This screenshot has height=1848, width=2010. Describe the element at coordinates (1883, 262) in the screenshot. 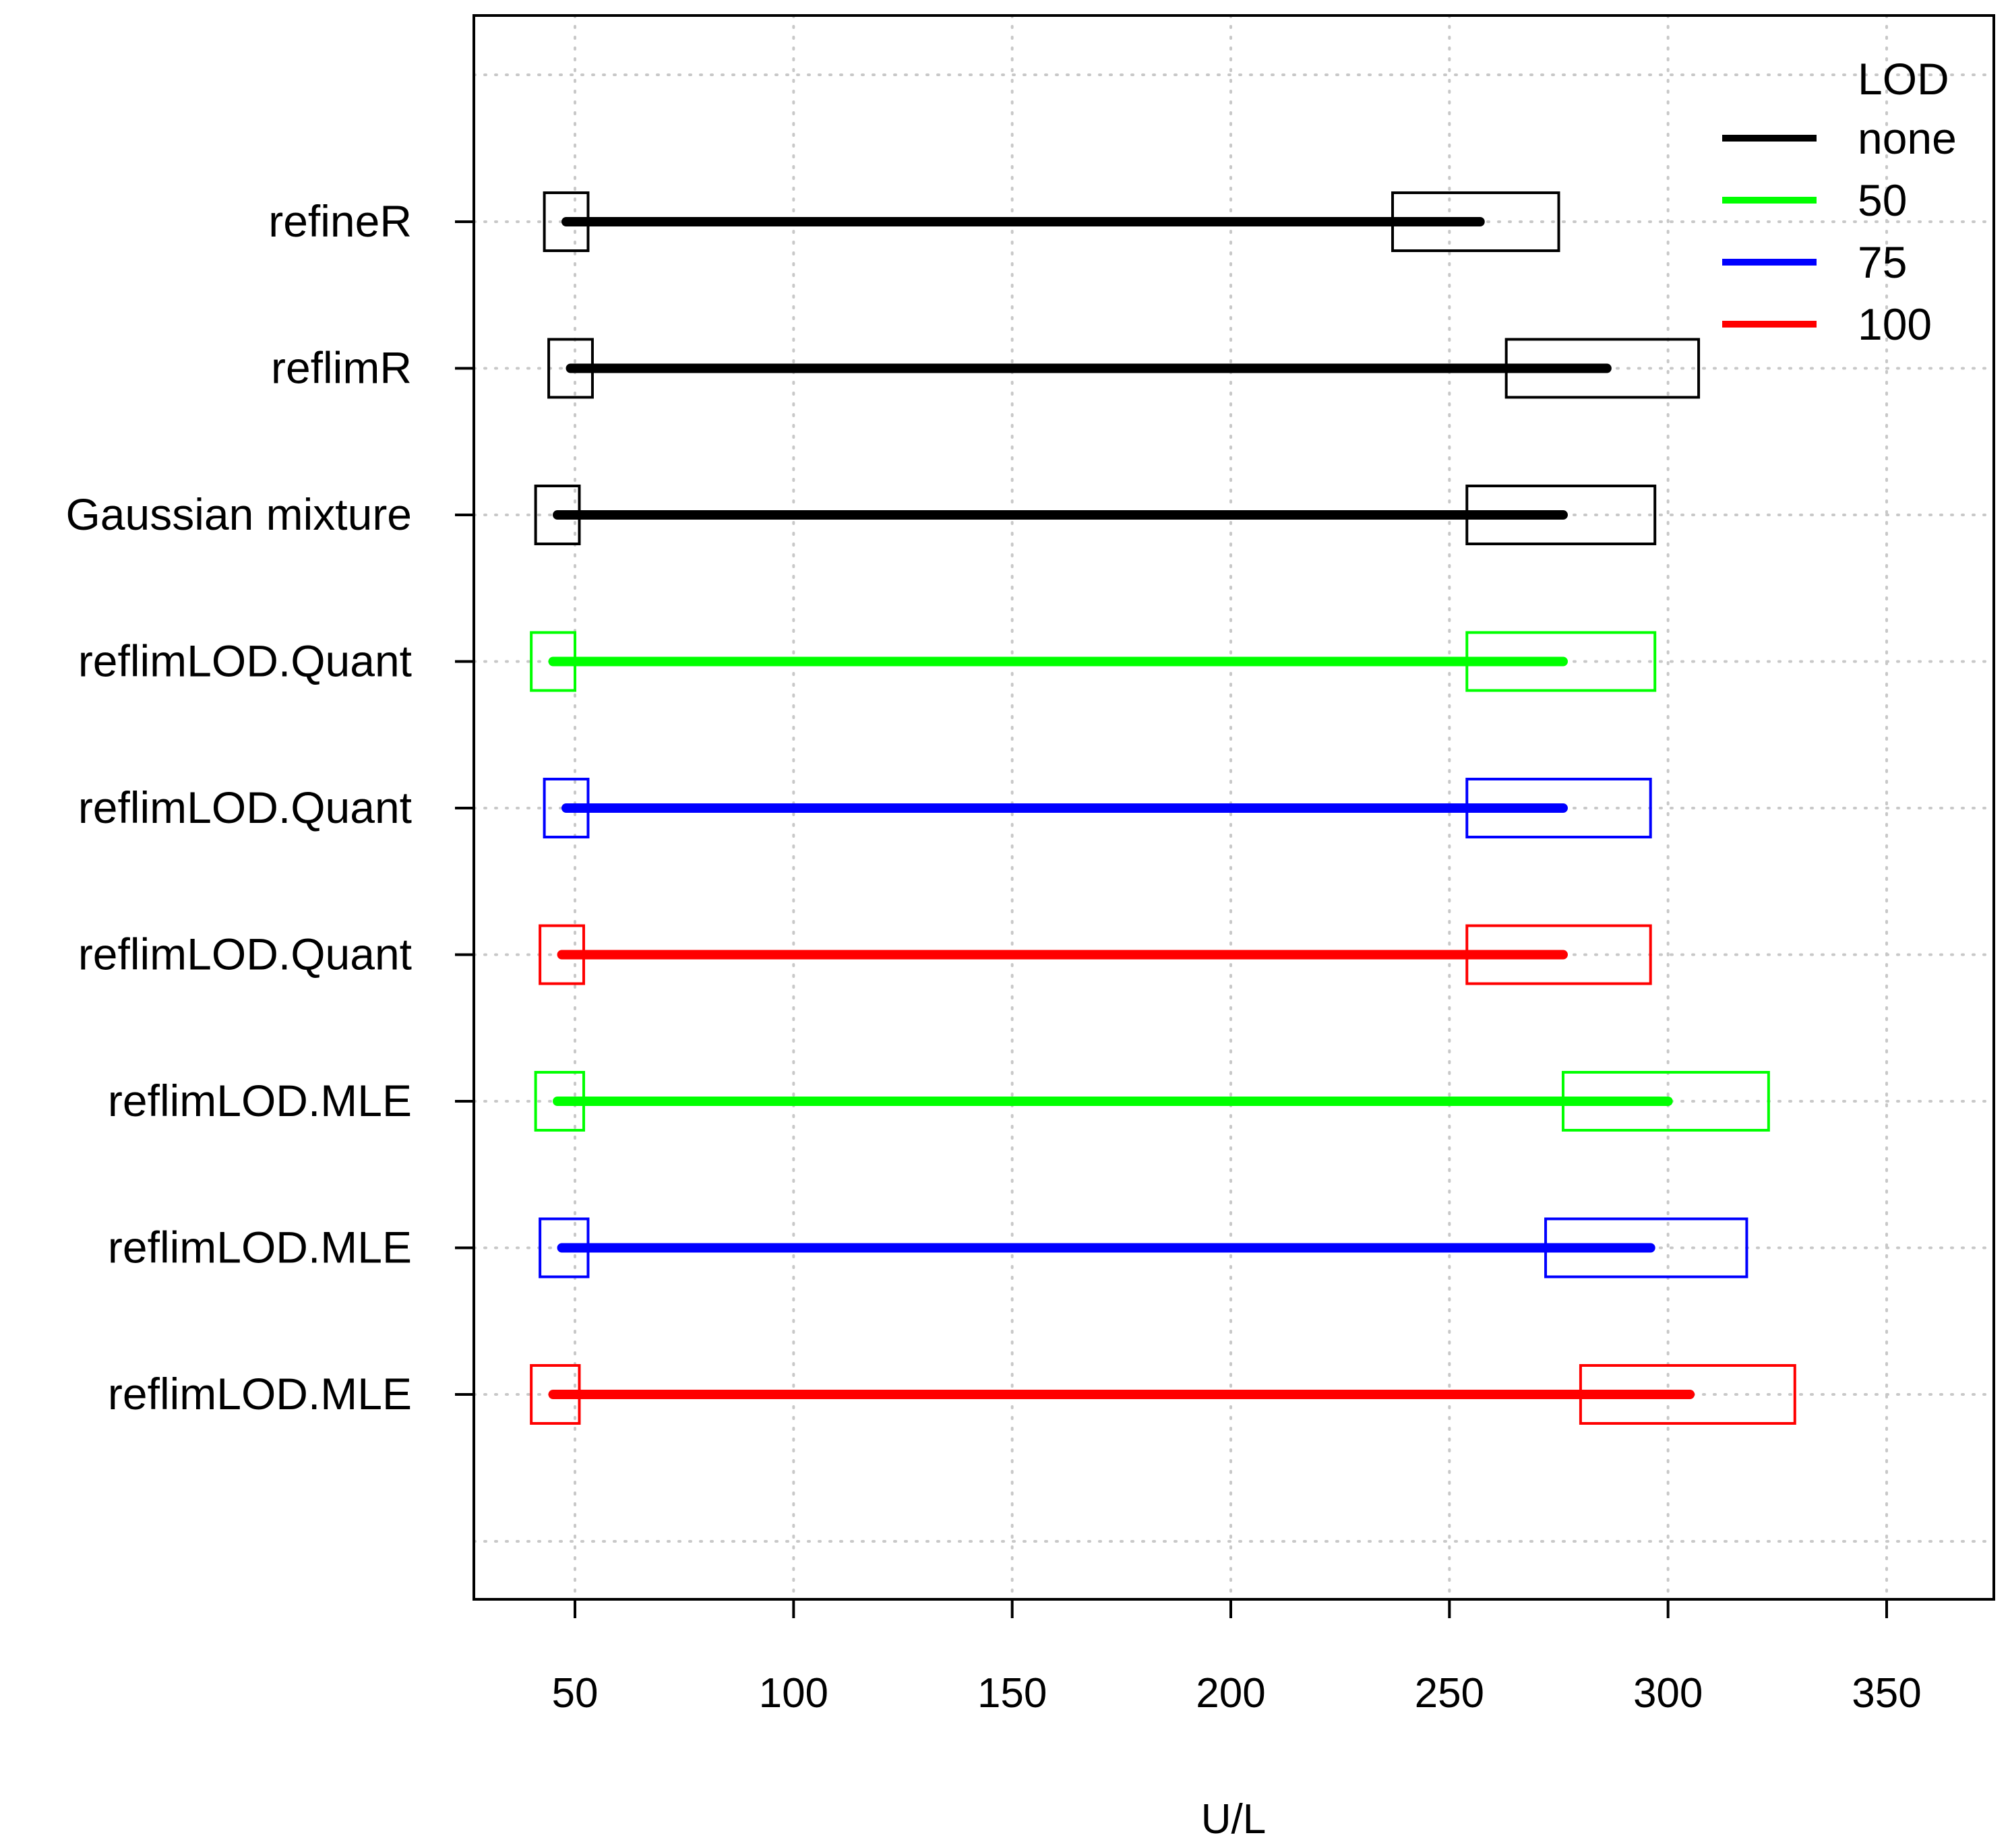

I see `legend-label-75: 75` at that location.